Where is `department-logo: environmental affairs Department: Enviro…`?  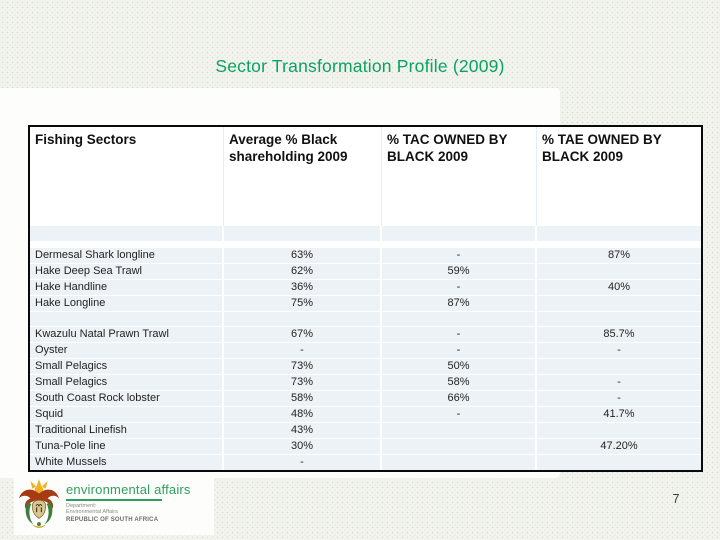
department-logo: environmental affairs Department: Enviro… is located at coordinates (114, 506).